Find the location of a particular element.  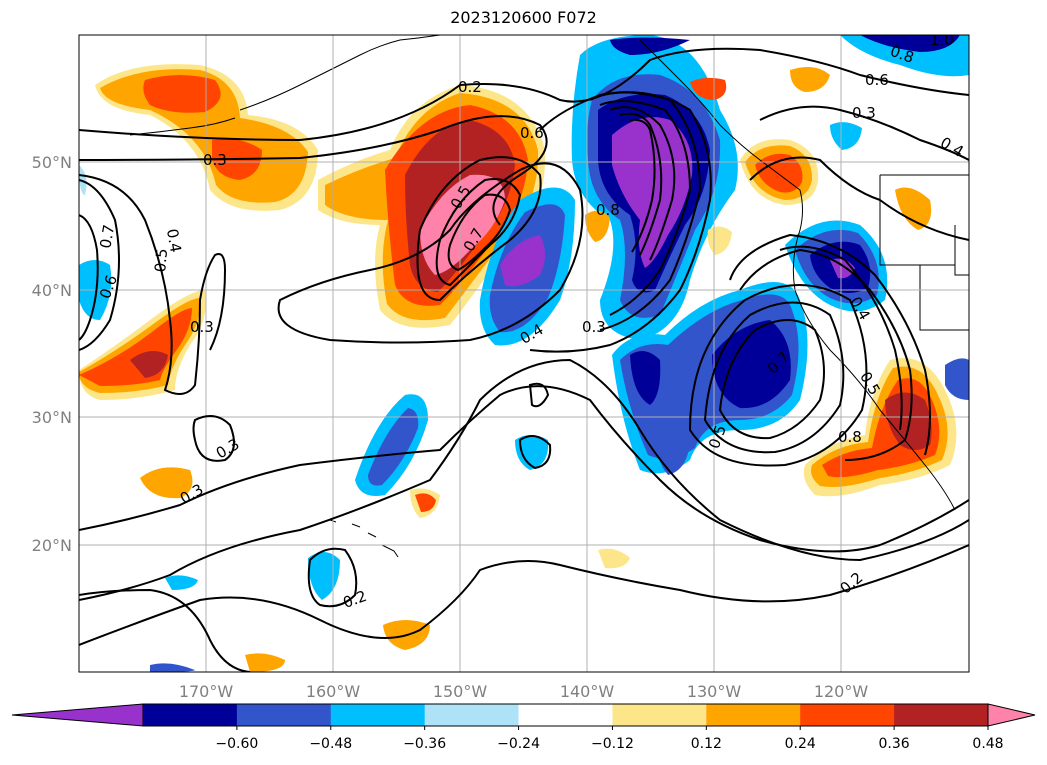

contour-label: 0.7 is located at coordinates (107, 236).